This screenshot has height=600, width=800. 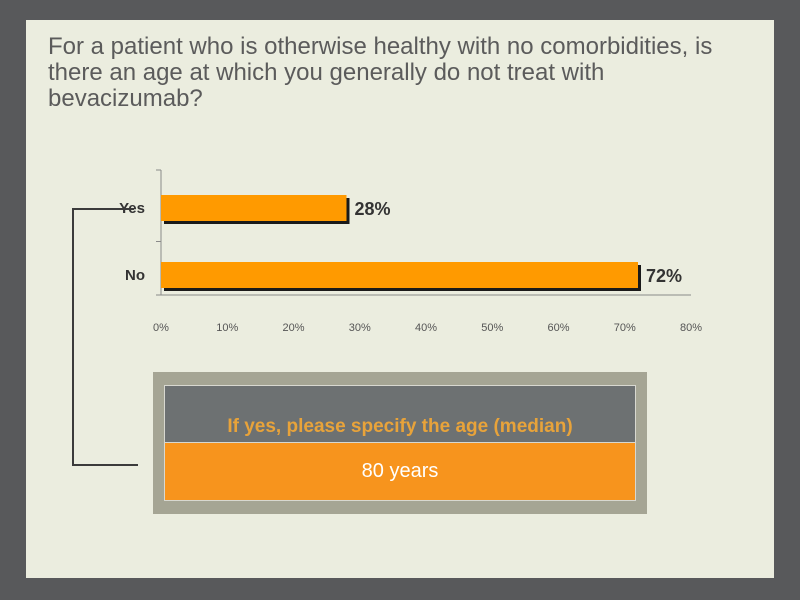 I want to click on x-tick-label: 20%, so click(x=293, y=328).